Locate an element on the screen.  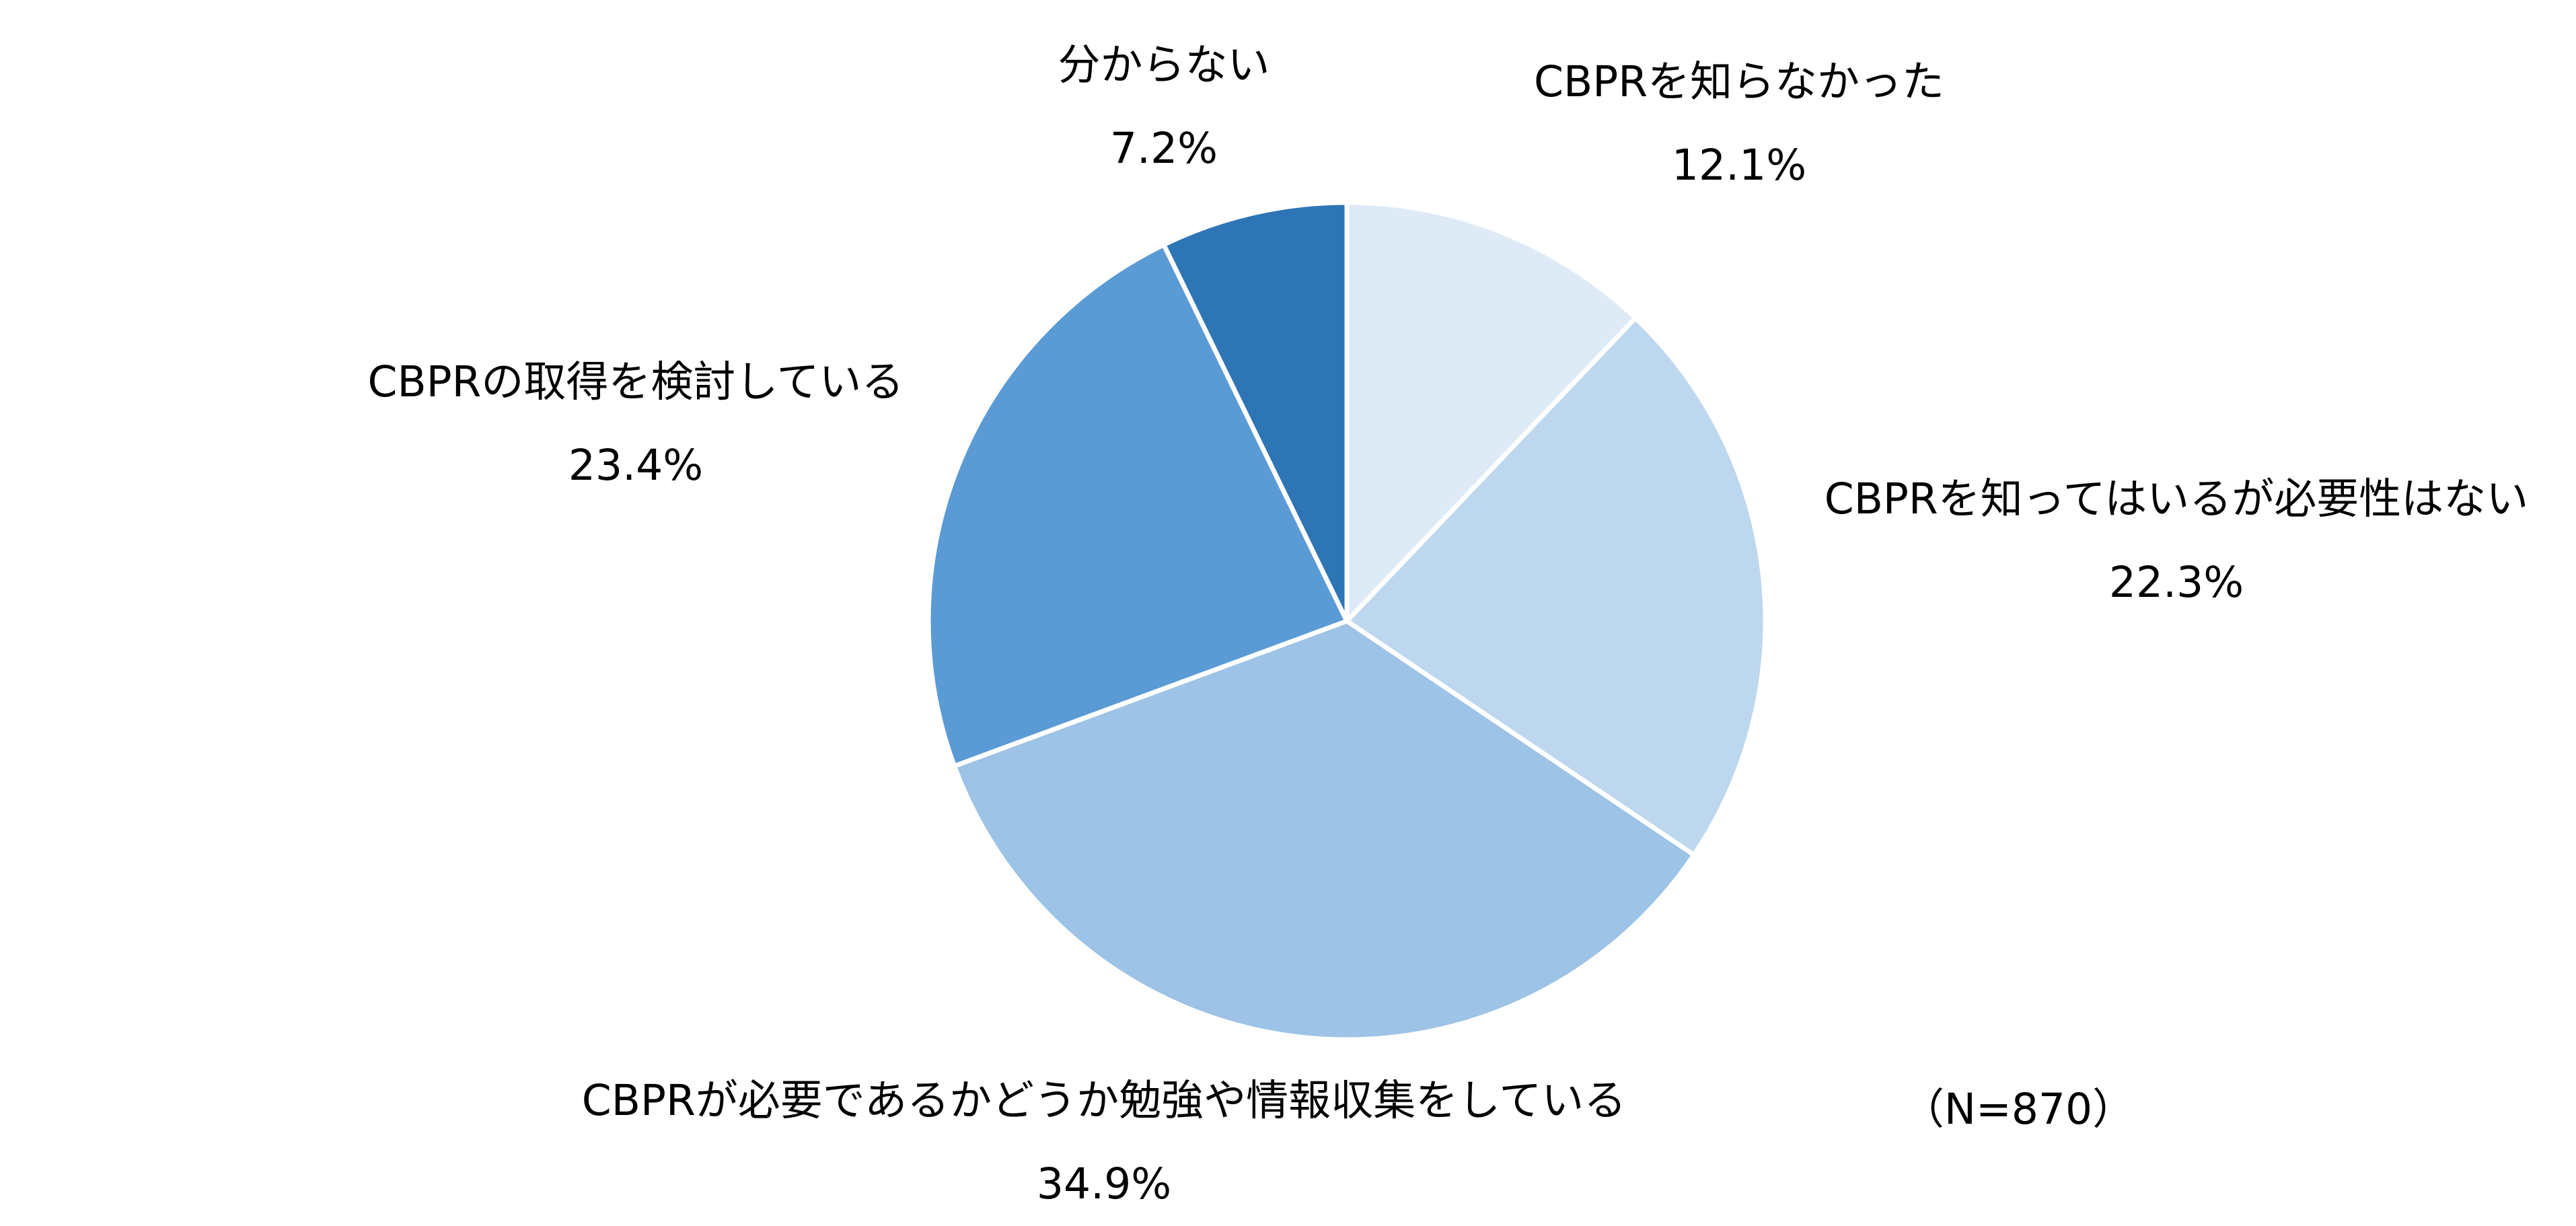
slice-value-label-5: 7.2% is located at coordinates (1164, 148).